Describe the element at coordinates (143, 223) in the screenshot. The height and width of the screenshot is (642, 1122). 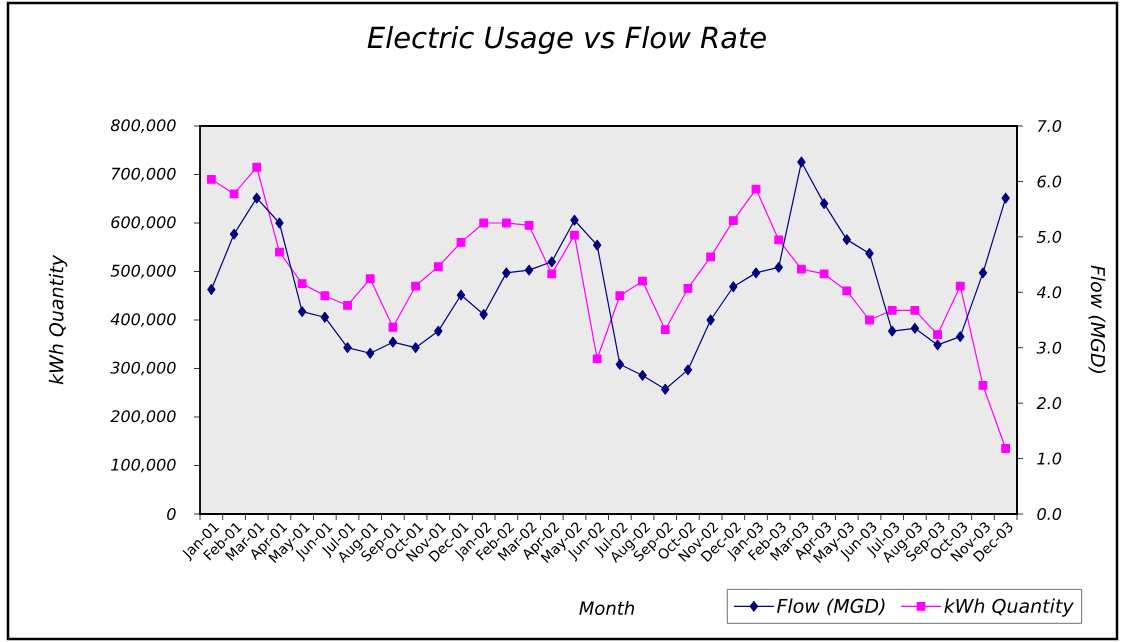
I see `y-tick-label: 600,000` at that location.